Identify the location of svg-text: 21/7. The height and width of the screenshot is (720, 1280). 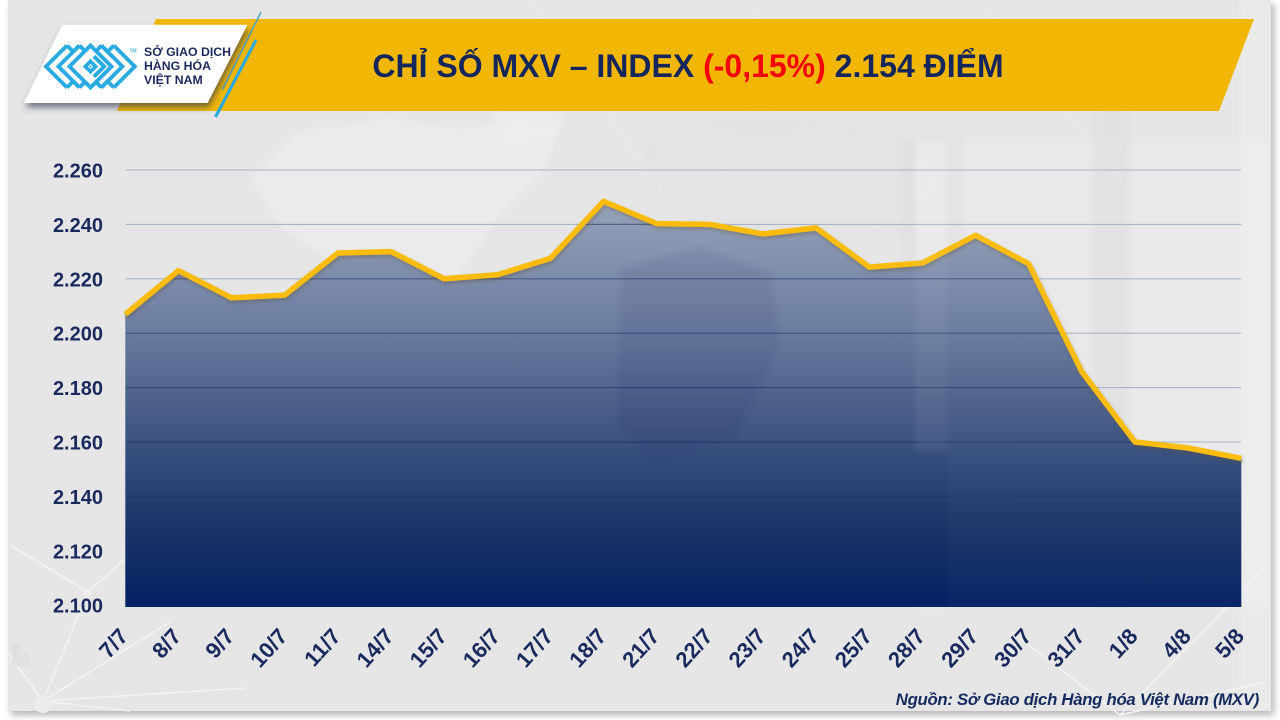
(640, 648).